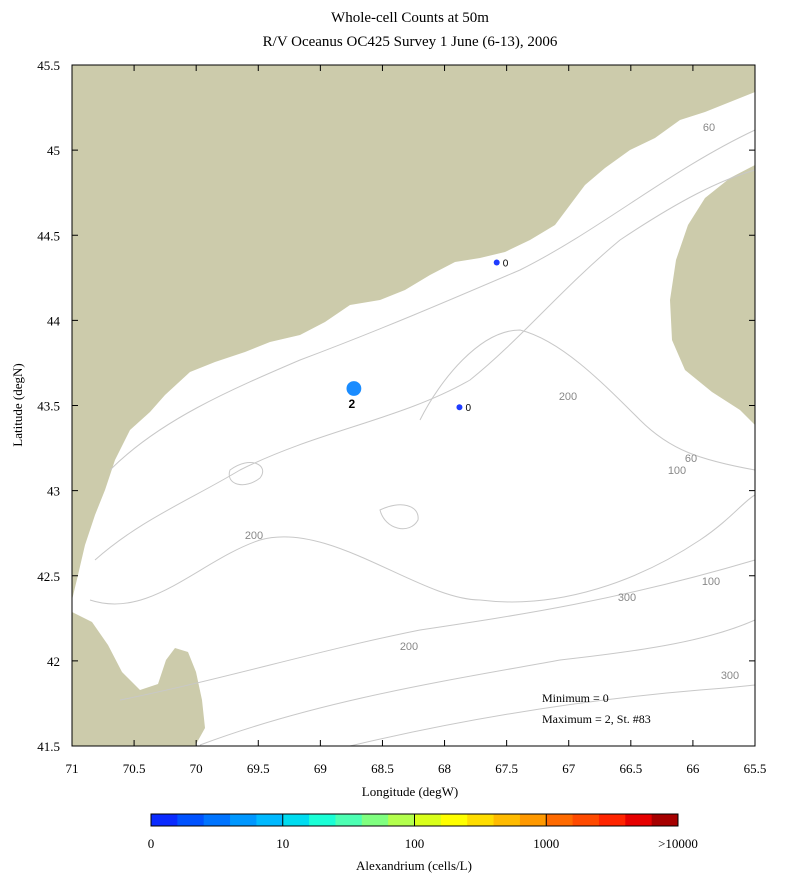 The width and height of the screenshot is (799, 891). What do you see at coordinates (54, 320) in the screenshot?
I see `y-tick-label: 44` at bounding box center [54, 320].